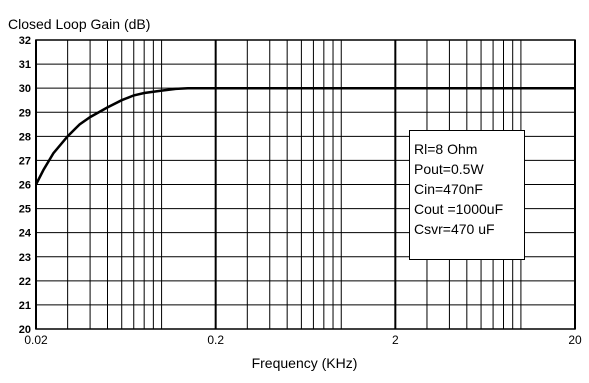 This screenshot has width=589, height=383. Describe the element at coordinates (304, 363) in the screenshot. I see `x-axis-label: Frequency (KHz)` at that location.